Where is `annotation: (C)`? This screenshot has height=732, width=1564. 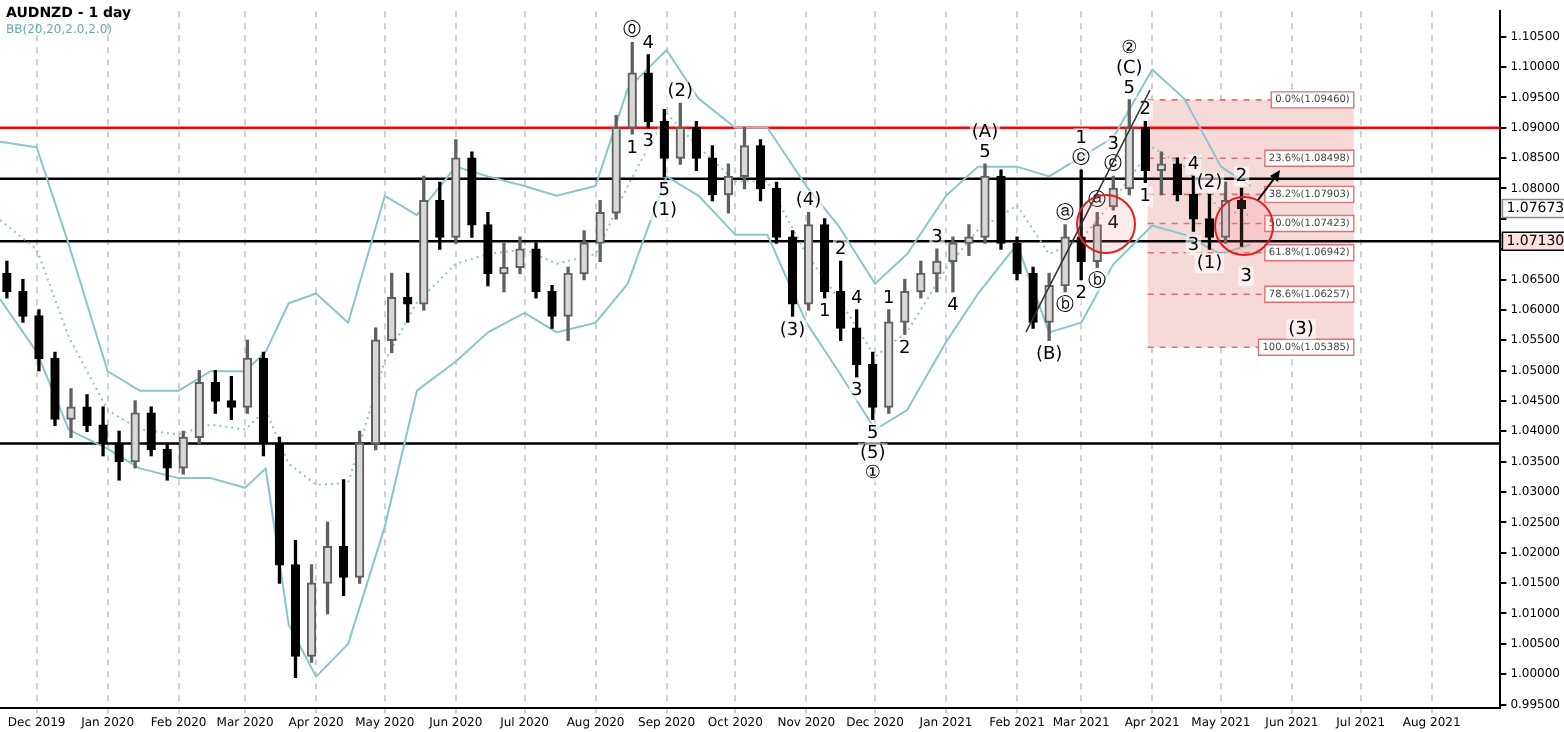 annotation: (C) is located at coordinates (1129, 68).